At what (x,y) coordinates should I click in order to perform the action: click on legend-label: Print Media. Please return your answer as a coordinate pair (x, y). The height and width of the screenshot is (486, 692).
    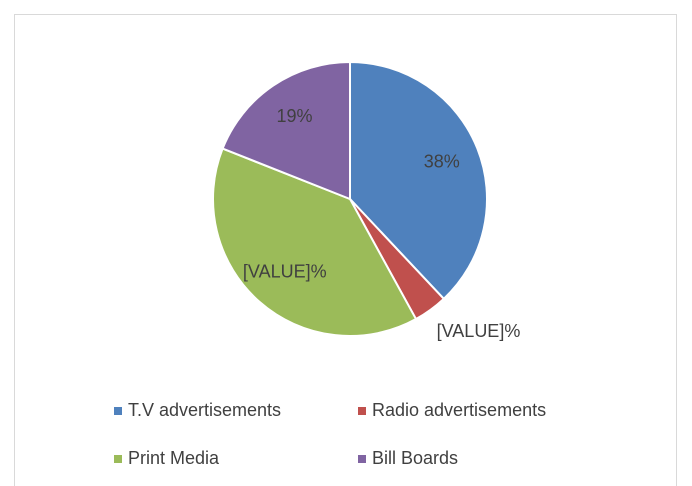
    Looking at the image, I should click on (174, 458).